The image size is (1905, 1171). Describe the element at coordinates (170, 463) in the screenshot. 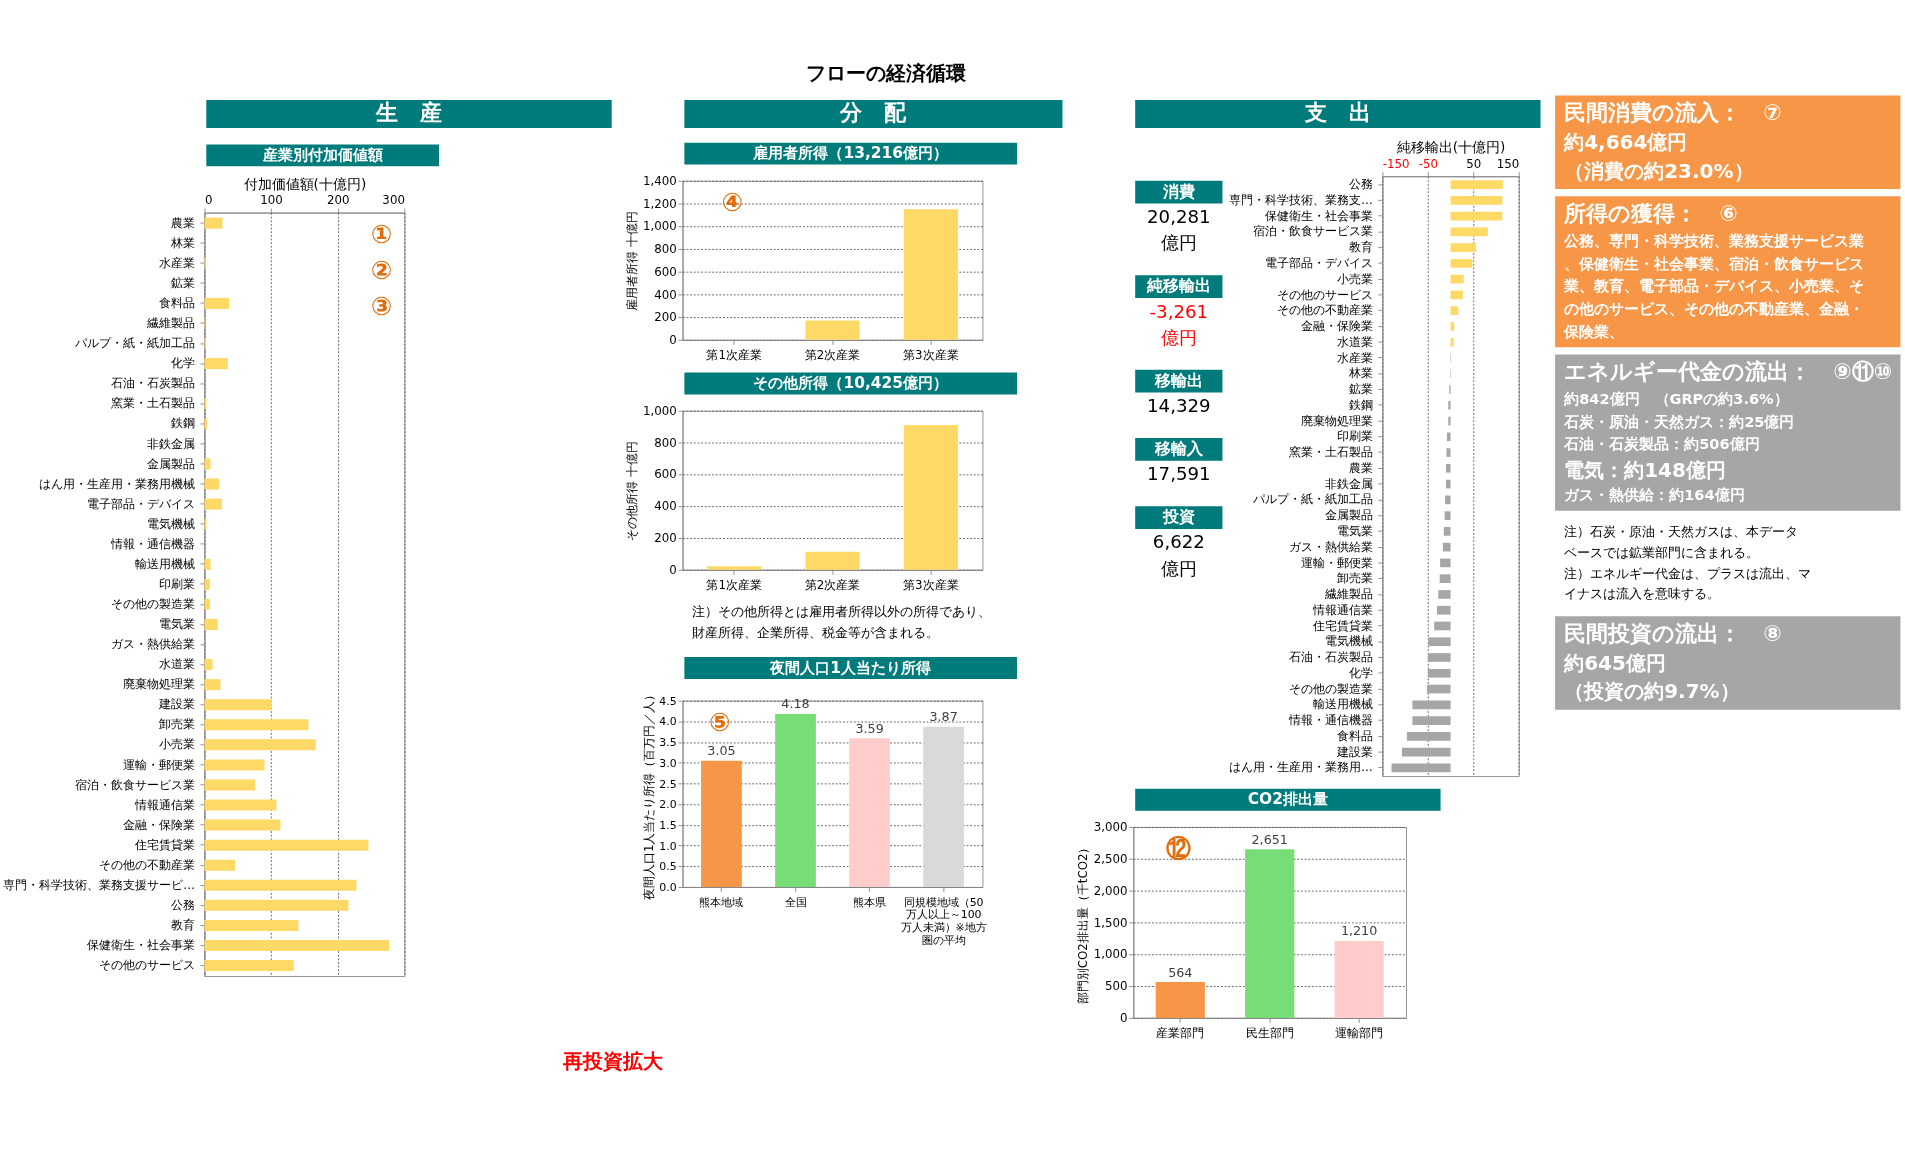

I see `y-tick-label: 金属製品` at that location.